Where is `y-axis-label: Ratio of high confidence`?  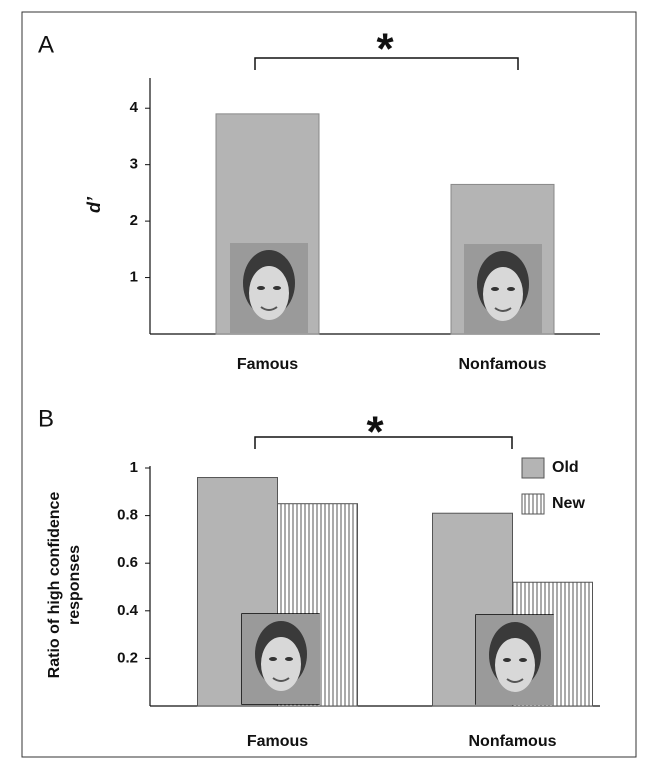 y-axis-label: Ratio of high confidence is located at coordinates (54, 585).